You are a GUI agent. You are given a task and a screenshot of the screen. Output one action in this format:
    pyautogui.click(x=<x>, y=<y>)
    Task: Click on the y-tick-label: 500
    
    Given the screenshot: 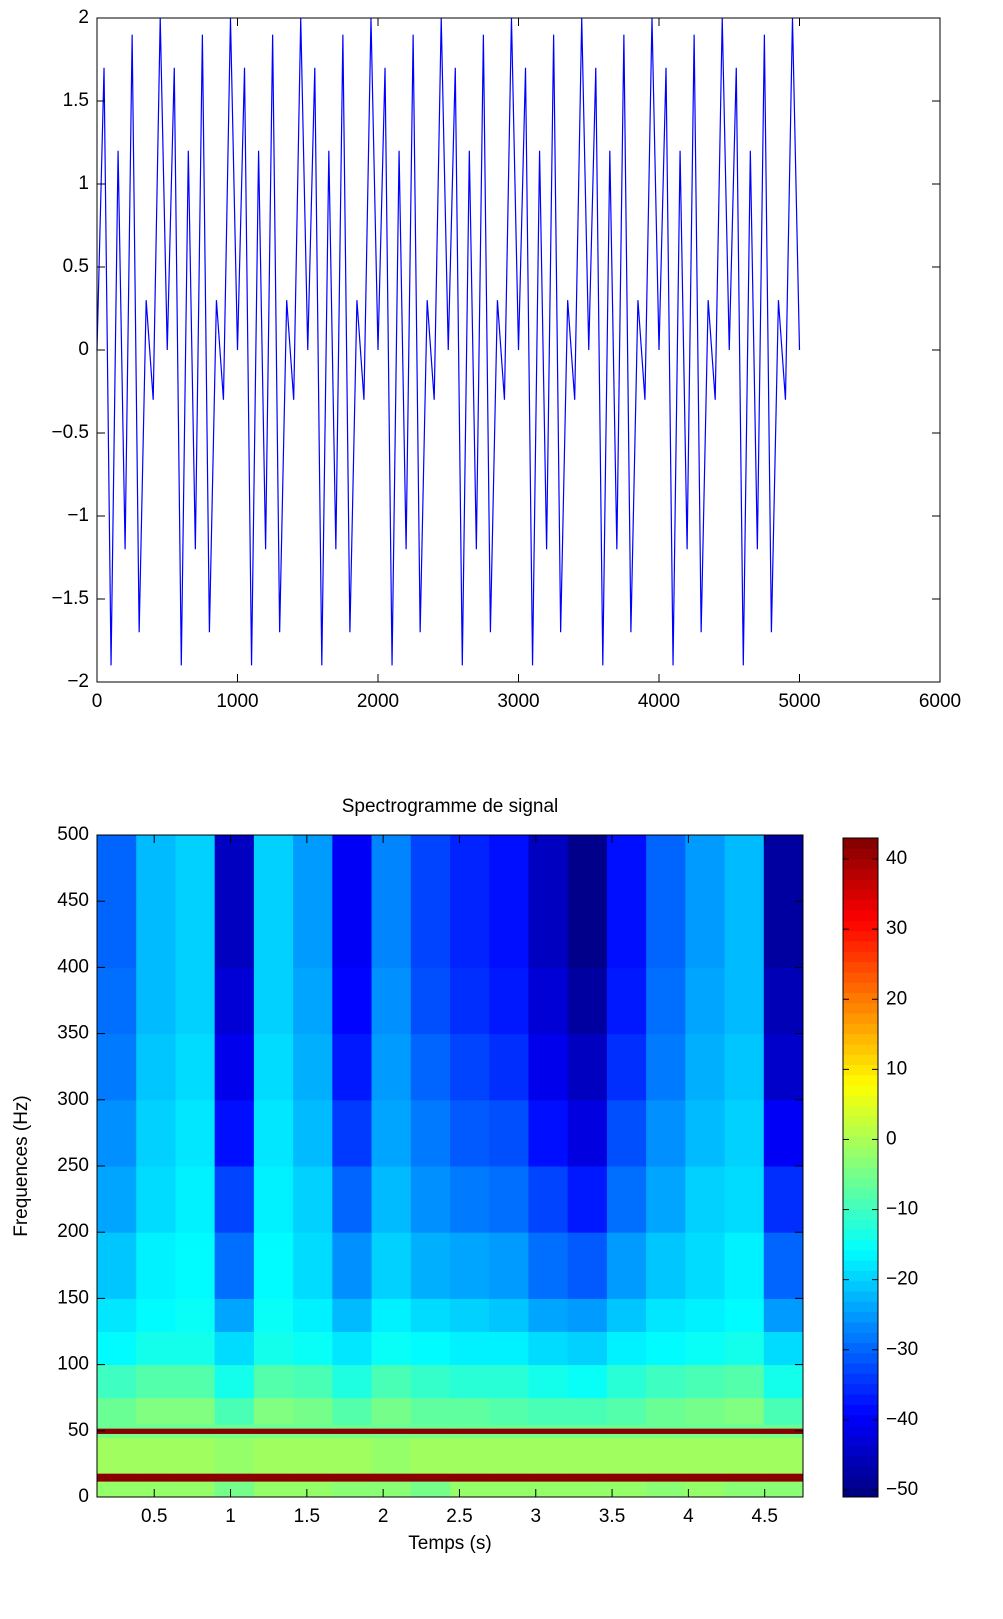 What is the action you would take?
    pyautogui.click(x=73, y=834)
    